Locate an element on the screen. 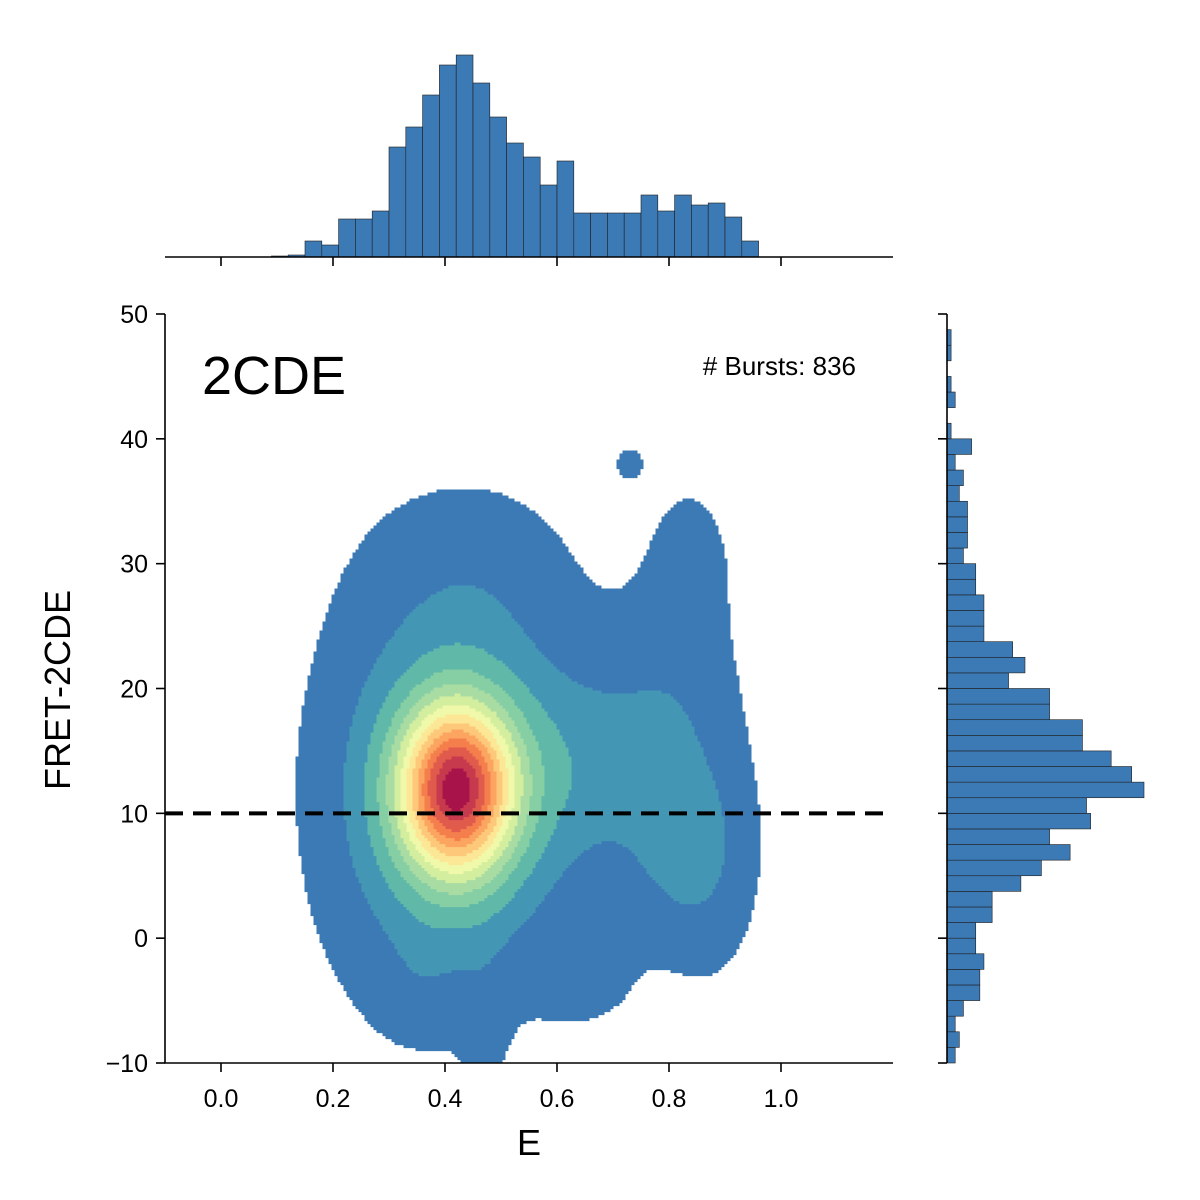 This screenshot has height=1200, width=1200. right-histogram-bars is located at coordinates (1045, 696).